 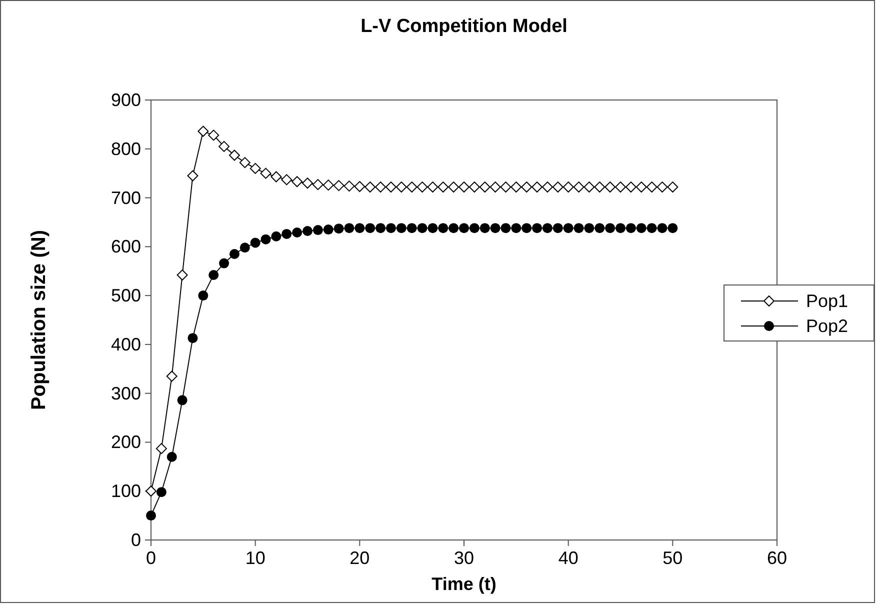 I want to click on x-tick-label: 60, so click(x=777, y=558).